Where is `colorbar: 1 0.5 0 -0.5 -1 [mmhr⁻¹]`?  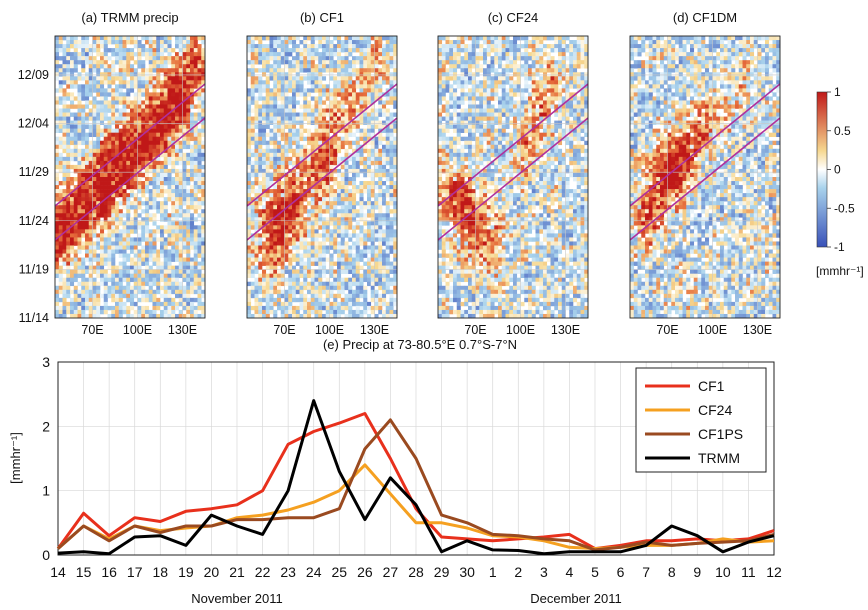 colorbar: 1 0.5 0 -0.5 -1 [mmhr⁻¹] is located at coordinates (840, 181).